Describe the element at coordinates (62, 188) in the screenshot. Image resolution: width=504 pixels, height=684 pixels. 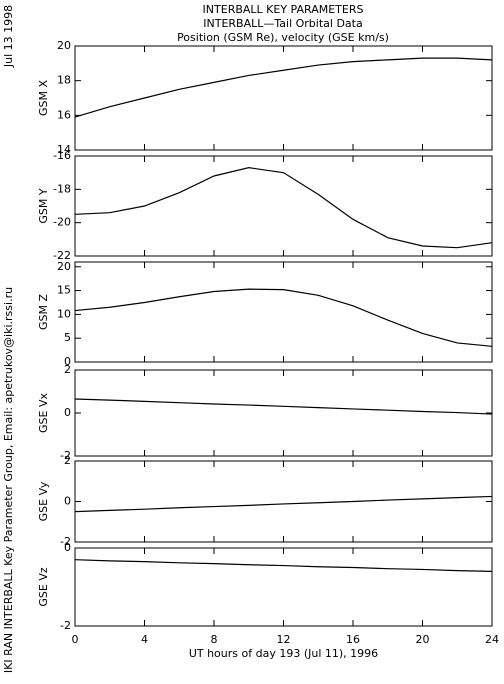
I see `y-tick-label: -18` at that location.